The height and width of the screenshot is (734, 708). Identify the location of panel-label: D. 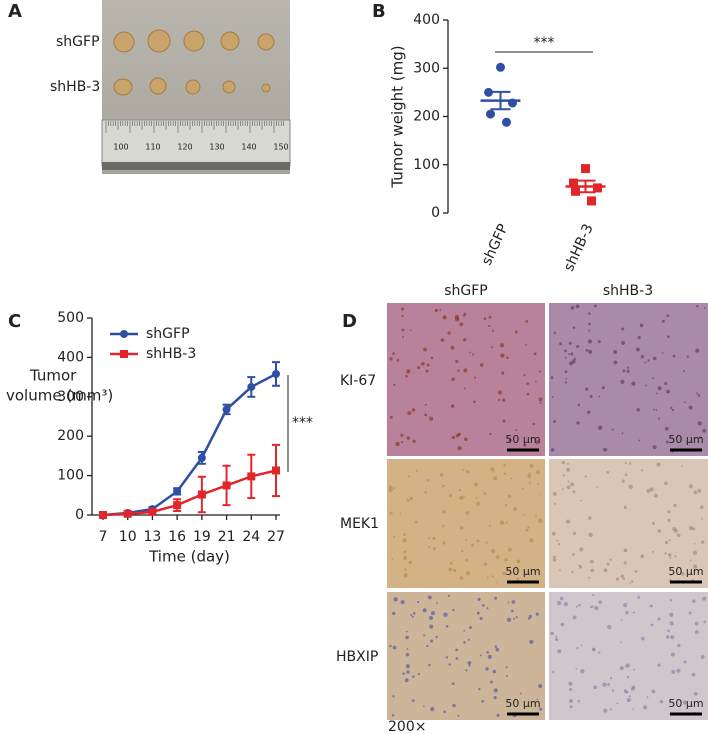
(349, 321).